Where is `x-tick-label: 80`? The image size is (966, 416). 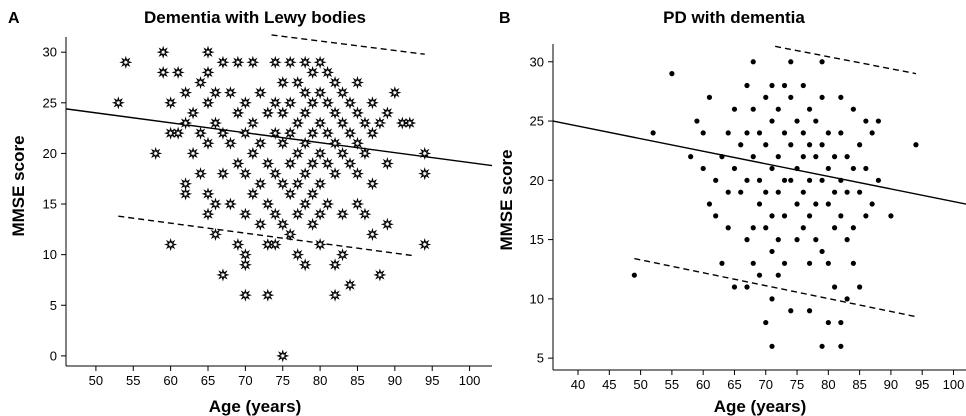
x-tick-label: 80 is located at coordinates (828, 384).